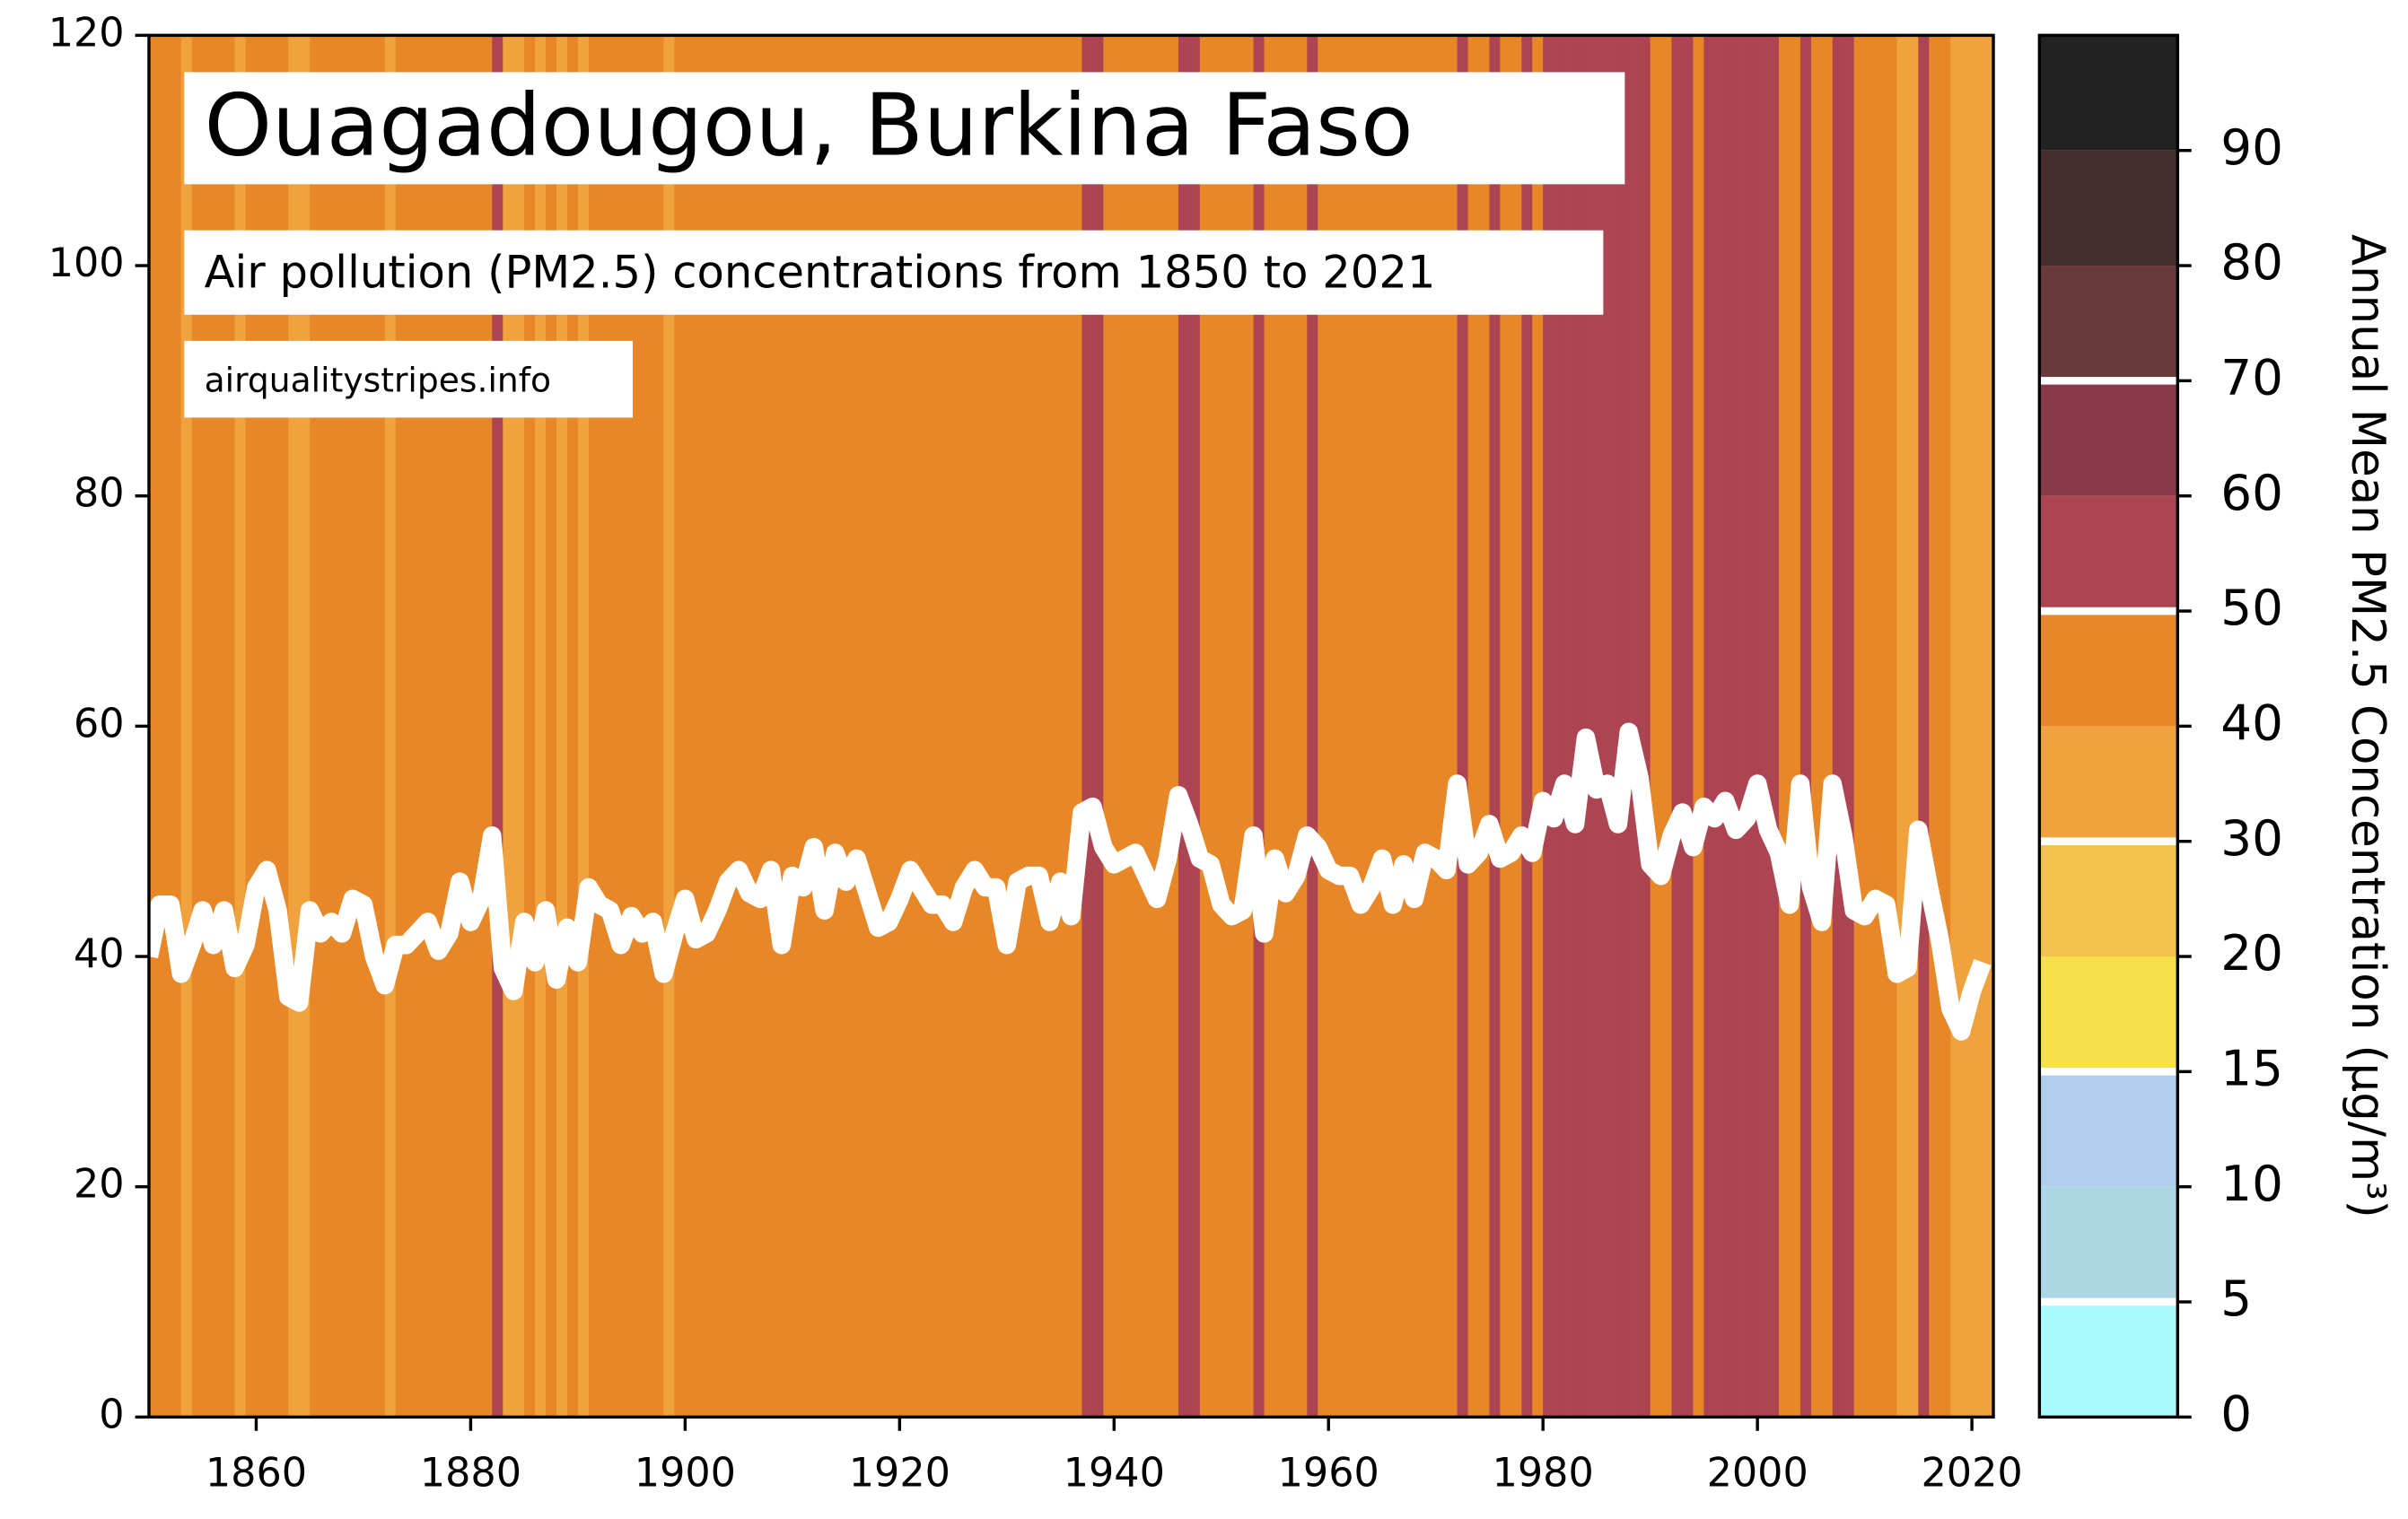 This screenshot has width=2408, height=1519. I want to click on colorbar-tick-label: 50, so click(2251, 607).